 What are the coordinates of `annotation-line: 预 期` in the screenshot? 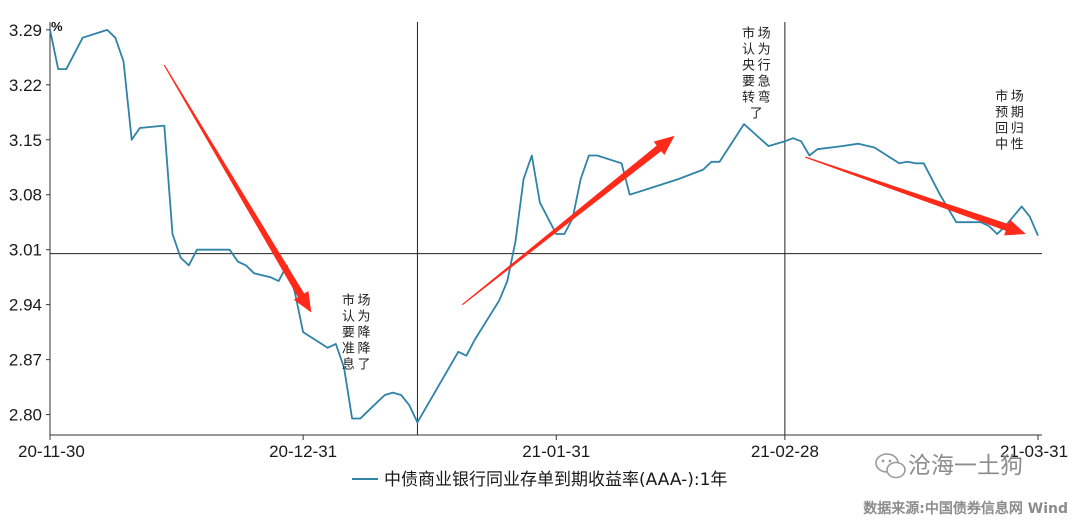 It's located at (1009, 113).